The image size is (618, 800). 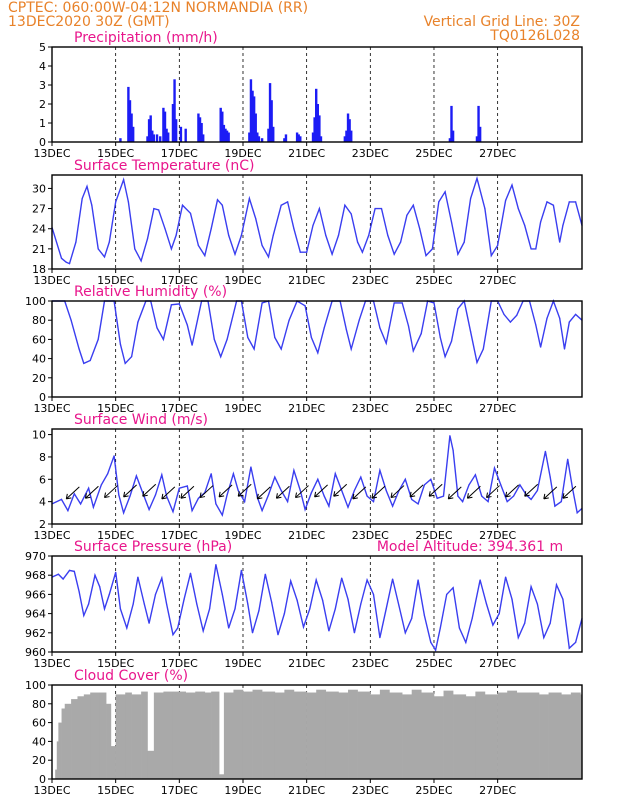 What do you see at coordinates (153, 547) in the screenshot?
I see `pressure-title: Surface Pressure (hPa)` at bounding box center [153, 547].